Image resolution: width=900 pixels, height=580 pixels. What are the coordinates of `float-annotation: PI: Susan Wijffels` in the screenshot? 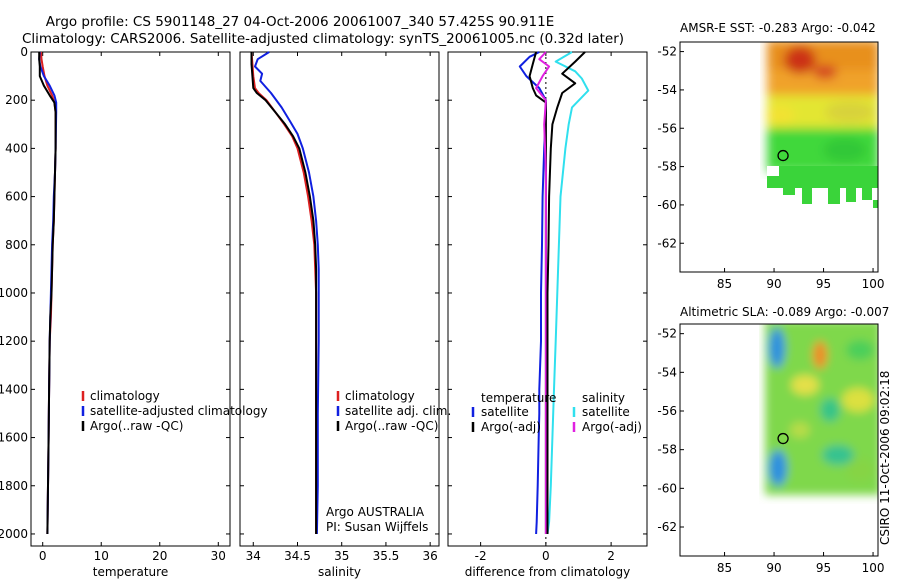 It's located at (377, 527).